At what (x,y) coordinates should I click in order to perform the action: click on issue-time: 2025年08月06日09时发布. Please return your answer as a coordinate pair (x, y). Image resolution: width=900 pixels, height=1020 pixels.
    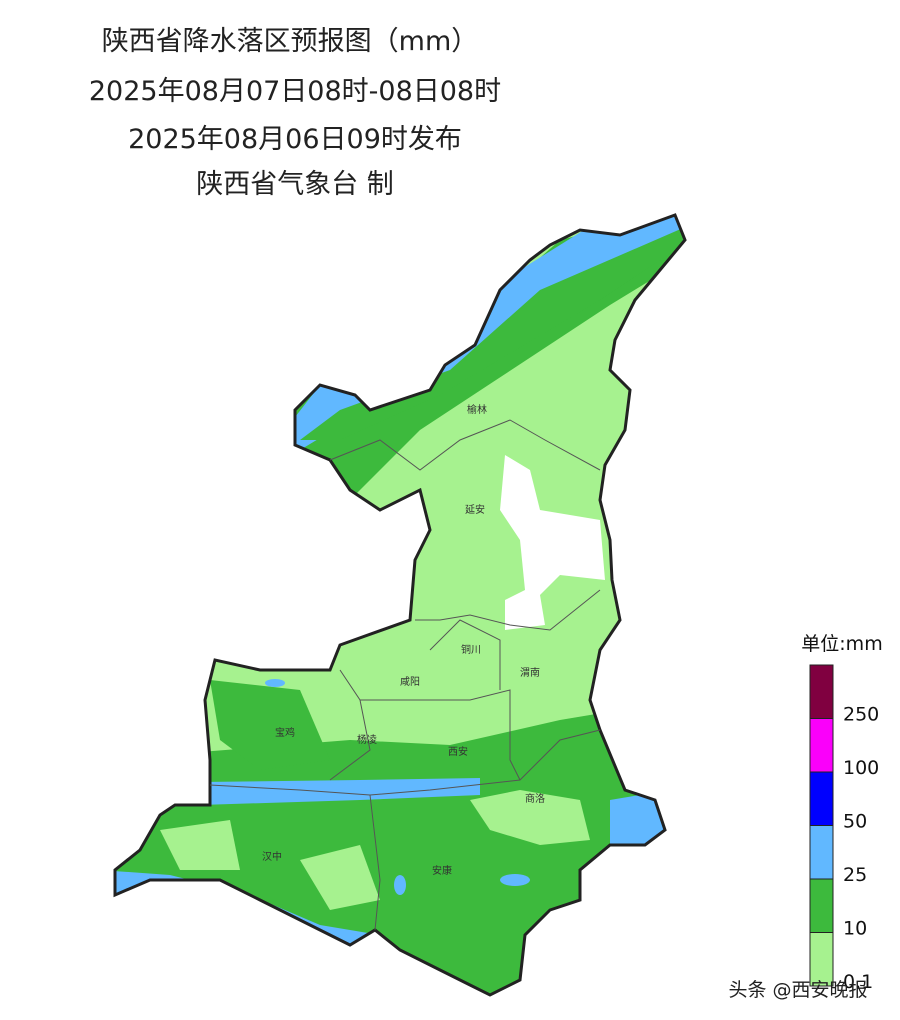
    Looking at the image, I should click on (295, 139).